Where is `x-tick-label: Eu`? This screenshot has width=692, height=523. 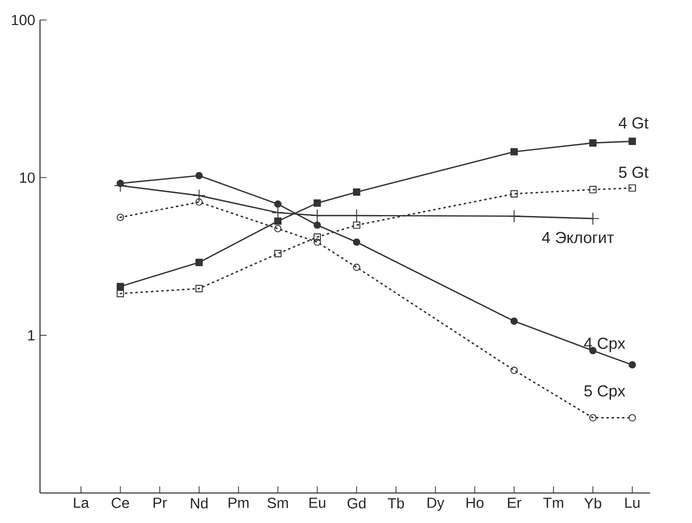 x-tick-label: Eu is located at coordinates (317, 503).